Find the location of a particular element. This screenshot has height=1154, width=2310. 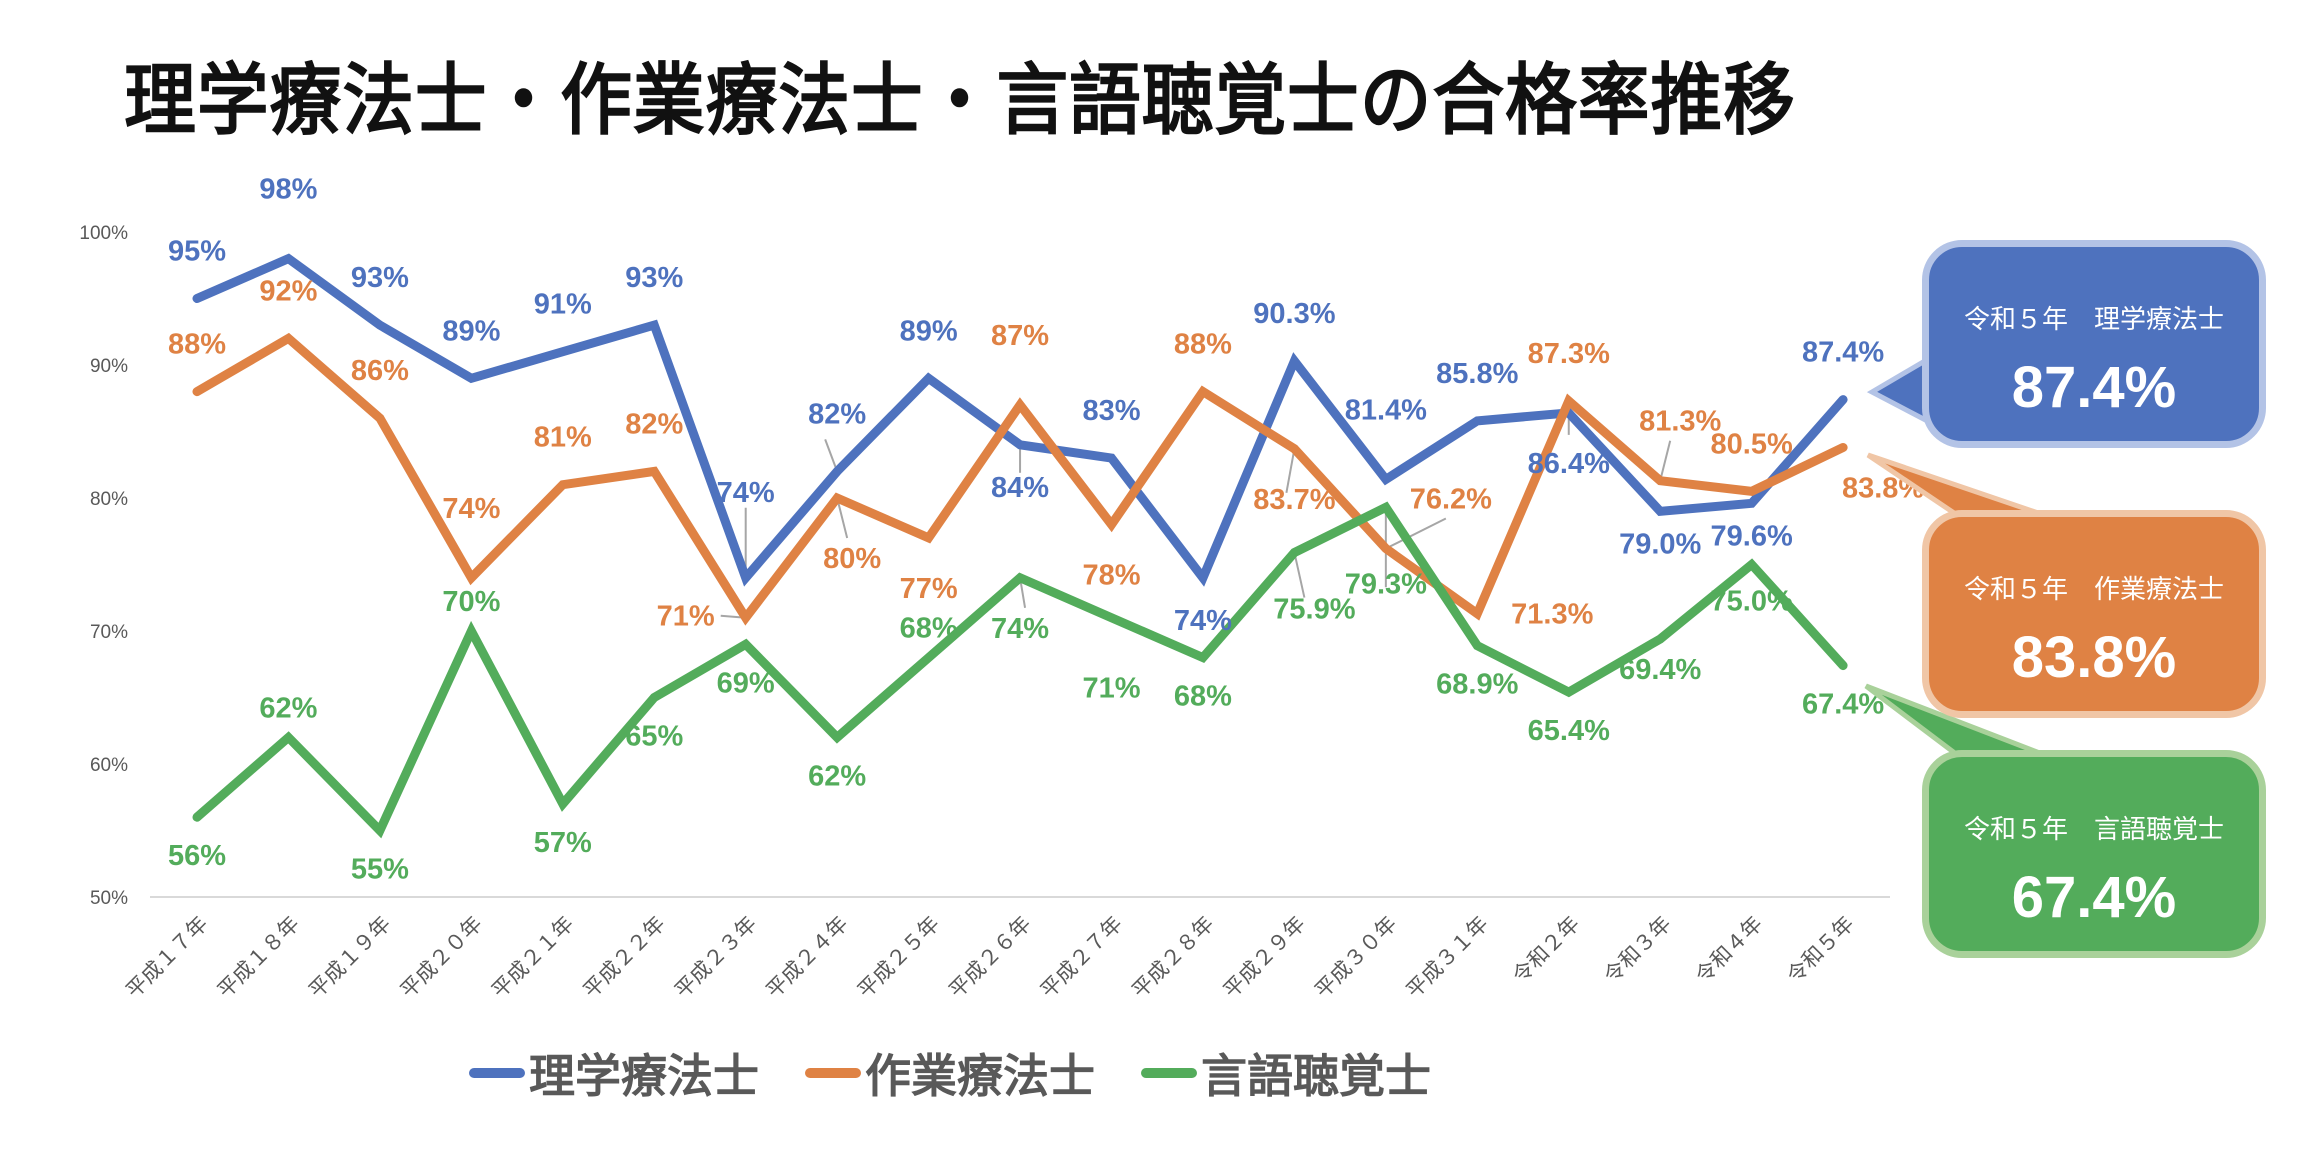

y-tick-label: 60% is located at coordinates (109, 765).